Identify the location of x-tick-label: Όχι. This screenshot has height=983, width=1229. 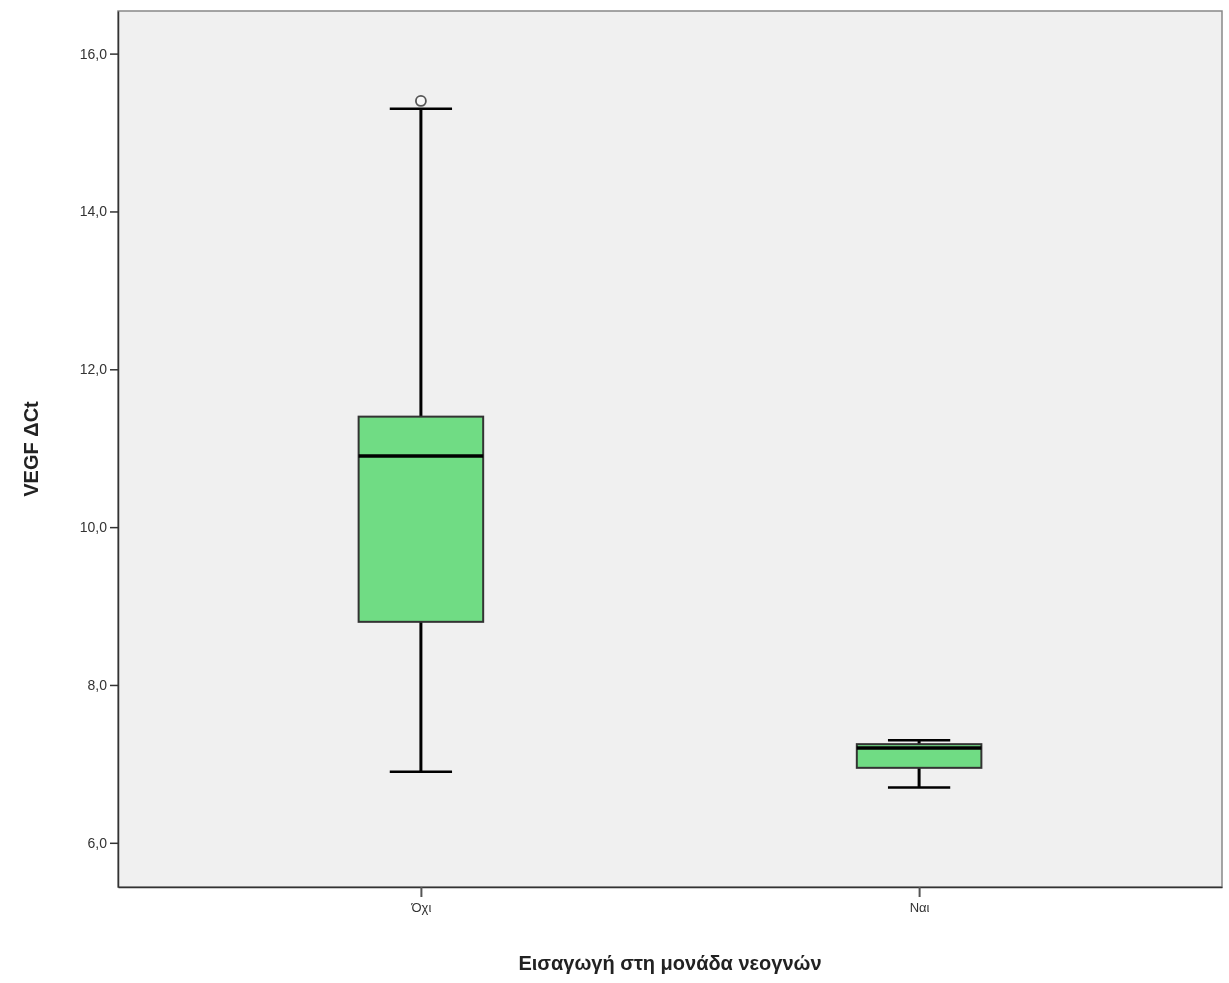
(421, 908).